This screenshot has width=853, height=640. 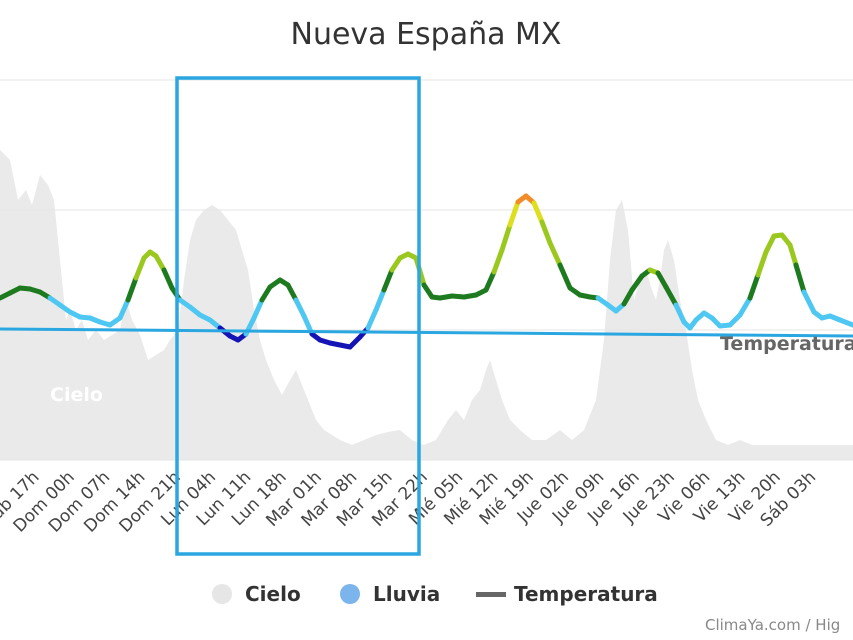 What do you see at coordinates (222, 594) in the screenshot?
I see `legend-cielo-icon` at bounding box center [222, 594].